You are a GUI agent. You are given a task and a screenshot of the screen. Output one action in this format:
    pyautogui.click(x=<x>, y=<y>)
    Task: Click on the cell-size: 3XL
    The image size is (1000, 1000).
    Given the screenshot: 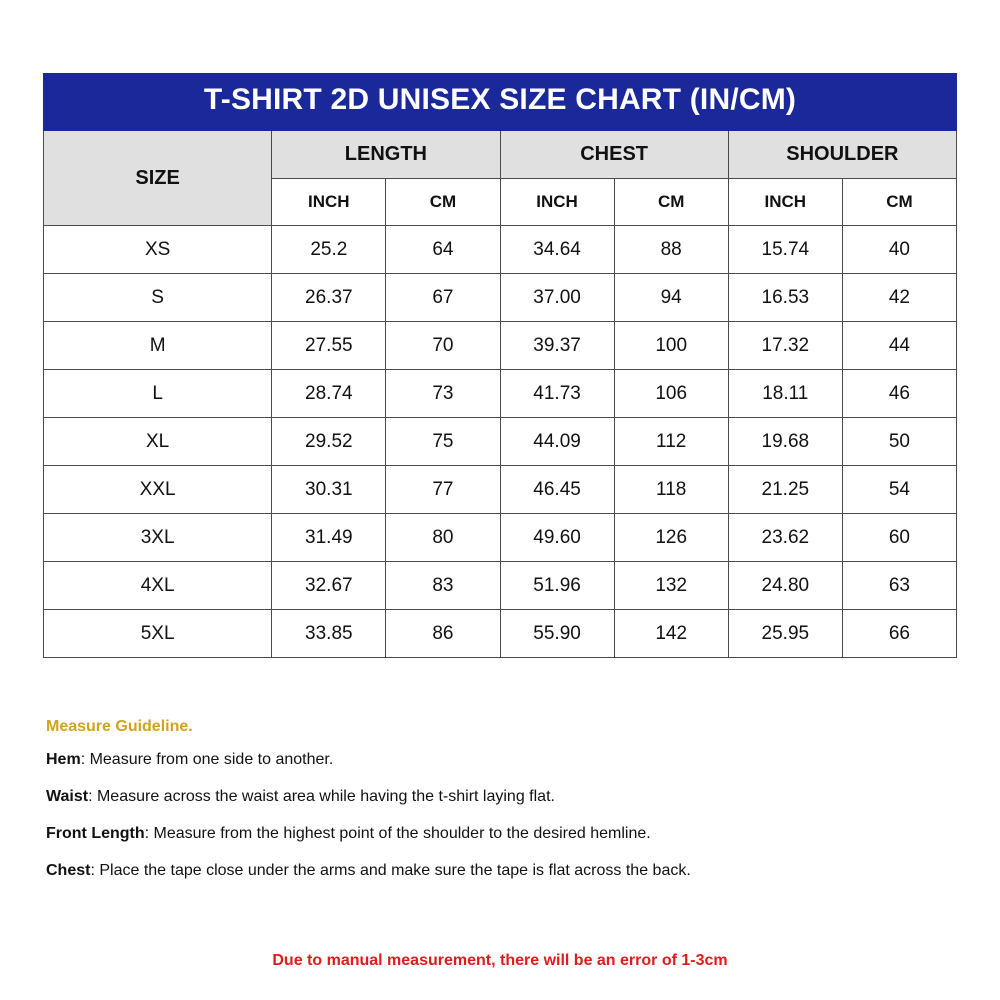 What is the action you would take?
    pyautogui.click(x=157, y=537)
    